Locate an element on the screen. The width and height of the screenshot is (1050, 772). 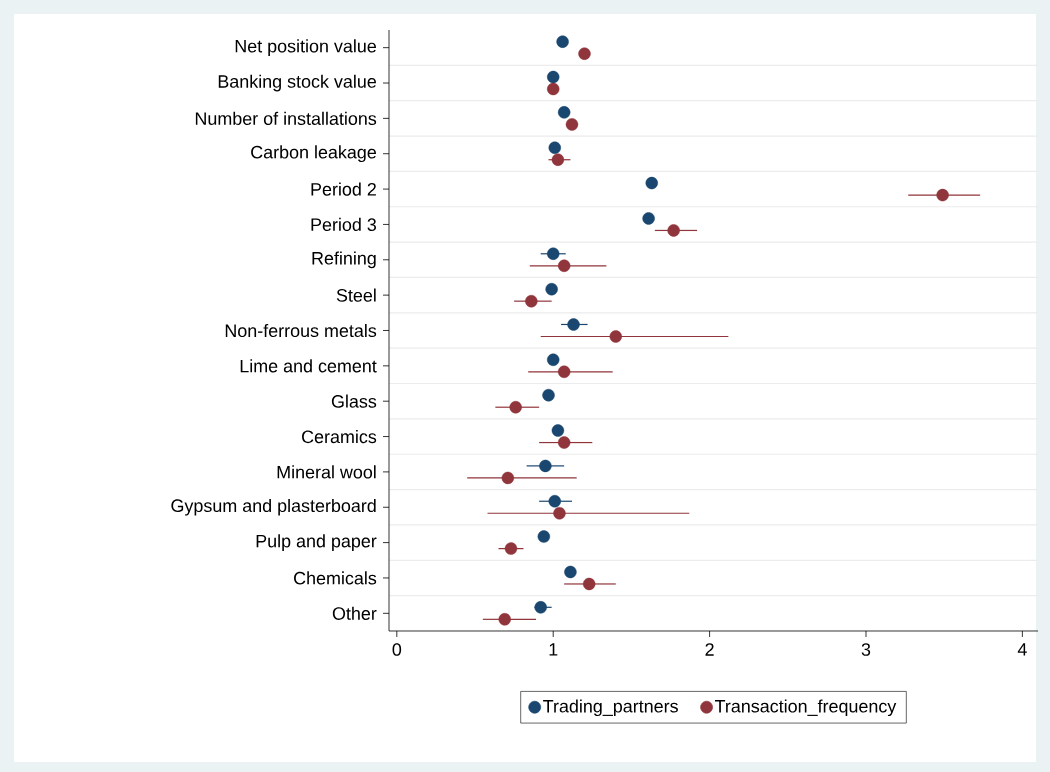
y-tick-label: Refining is located at coordinates (344, 260).